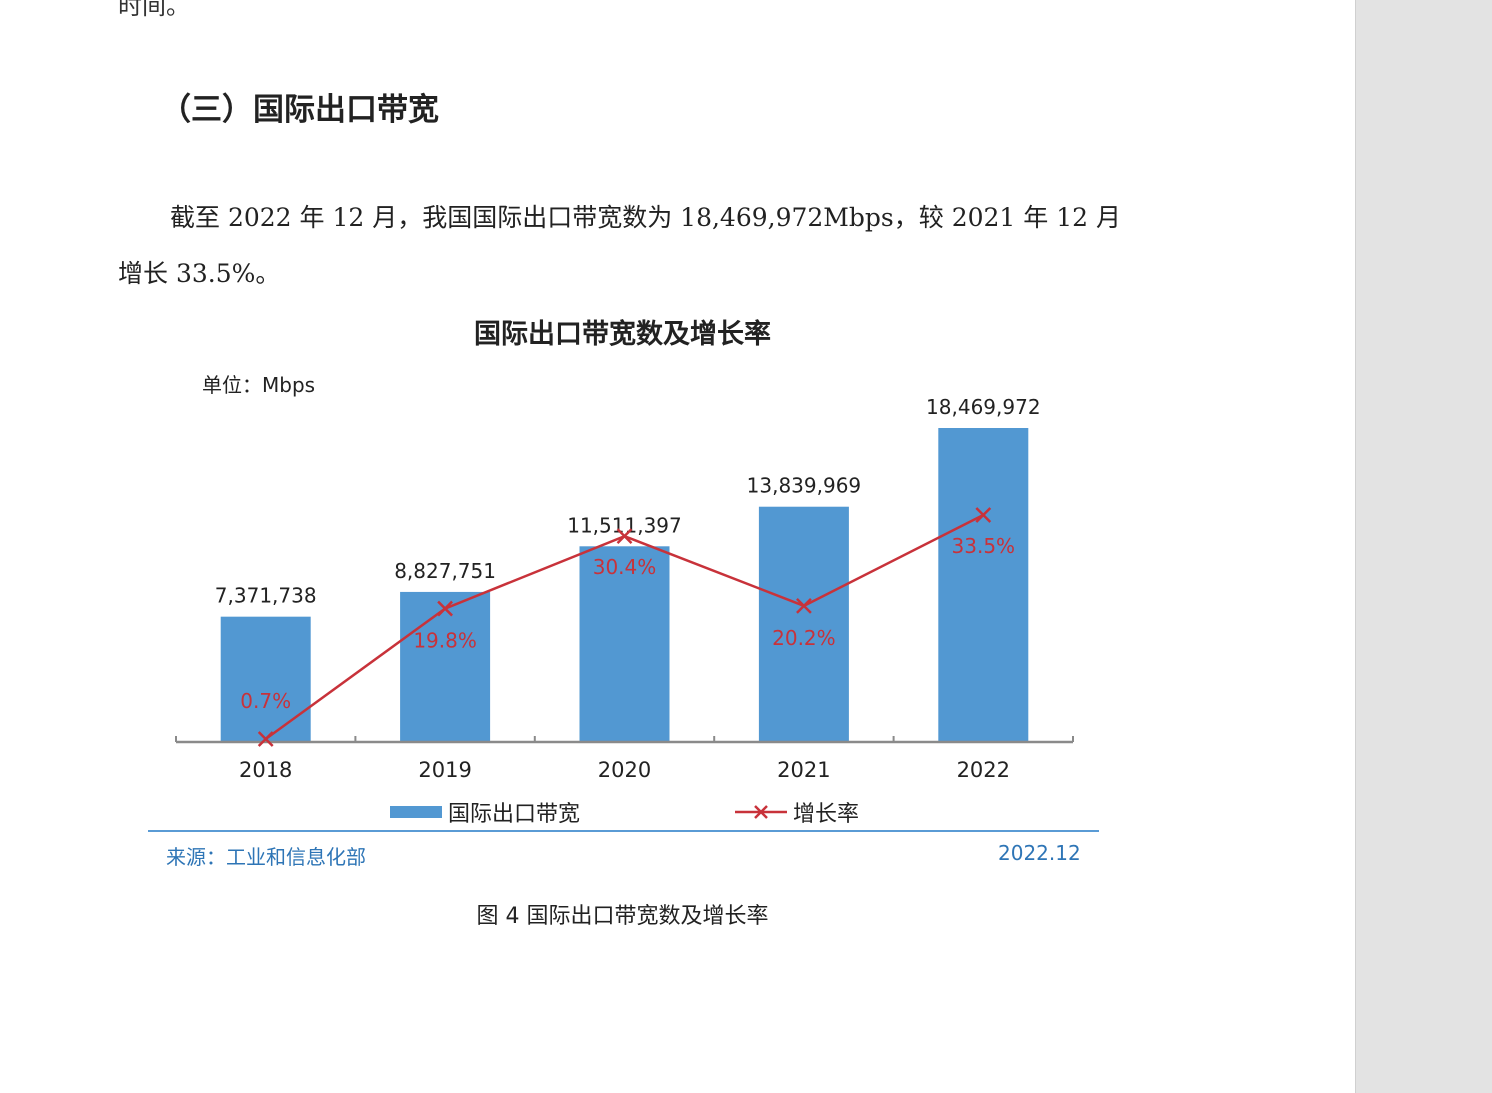 This screenshot has height=1093, width=1492. Describe the element at coordinates (803, 624) in the screenshot. I see `bar-2021` at that location.